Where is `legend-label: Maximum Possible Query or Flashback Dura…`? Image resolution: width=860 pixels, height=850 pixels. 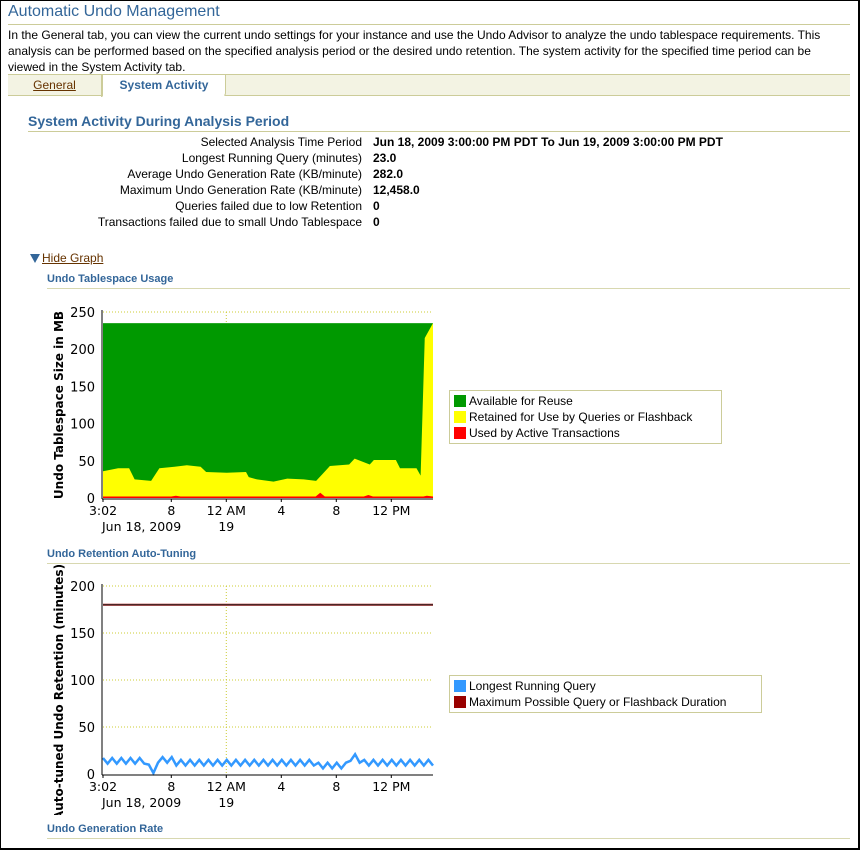
legend-label: Maximum Possible Query or Flashback Dura… is located at coordinates (598, 702).